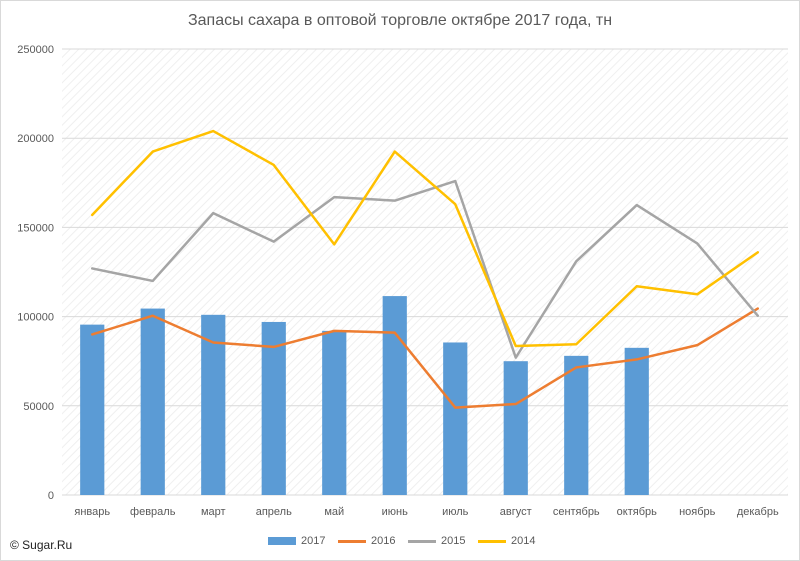 The height and width of the screenshot is (561, 800). I want to click on legend-label: 2014, so click(523, 541).